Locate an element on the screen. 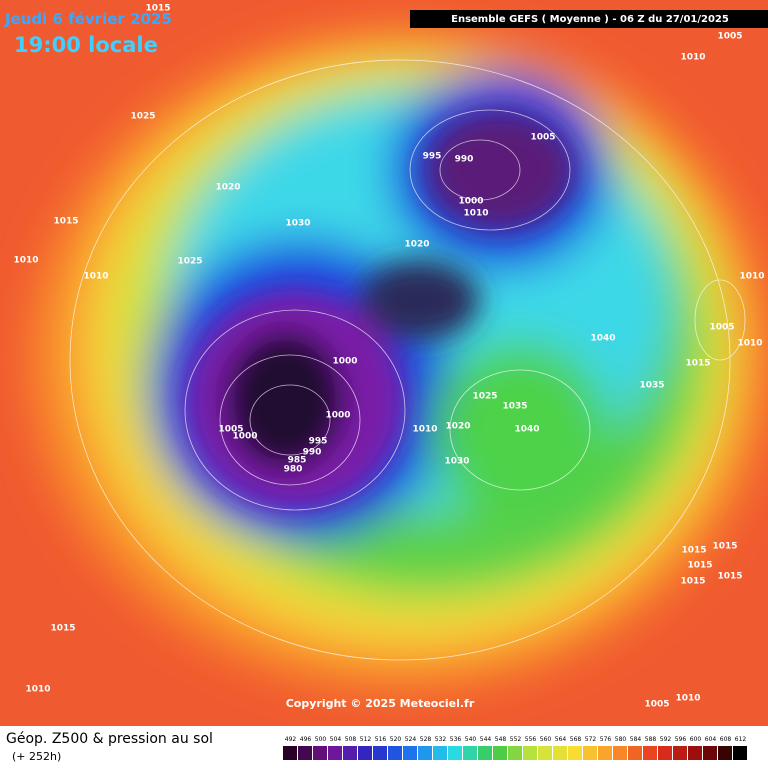 This screenshot has height=768, width=768. isobar-label: 990 is located at coordinates (464, 160).